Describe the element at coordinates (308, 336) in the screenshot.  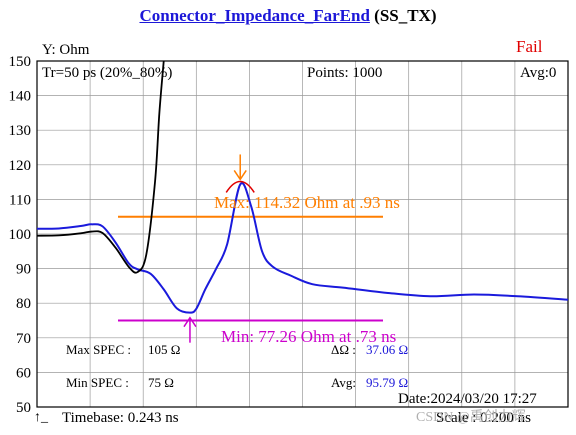
I see `min-annotation: Min: 77.26 Ohm at .73 ns` at that location.